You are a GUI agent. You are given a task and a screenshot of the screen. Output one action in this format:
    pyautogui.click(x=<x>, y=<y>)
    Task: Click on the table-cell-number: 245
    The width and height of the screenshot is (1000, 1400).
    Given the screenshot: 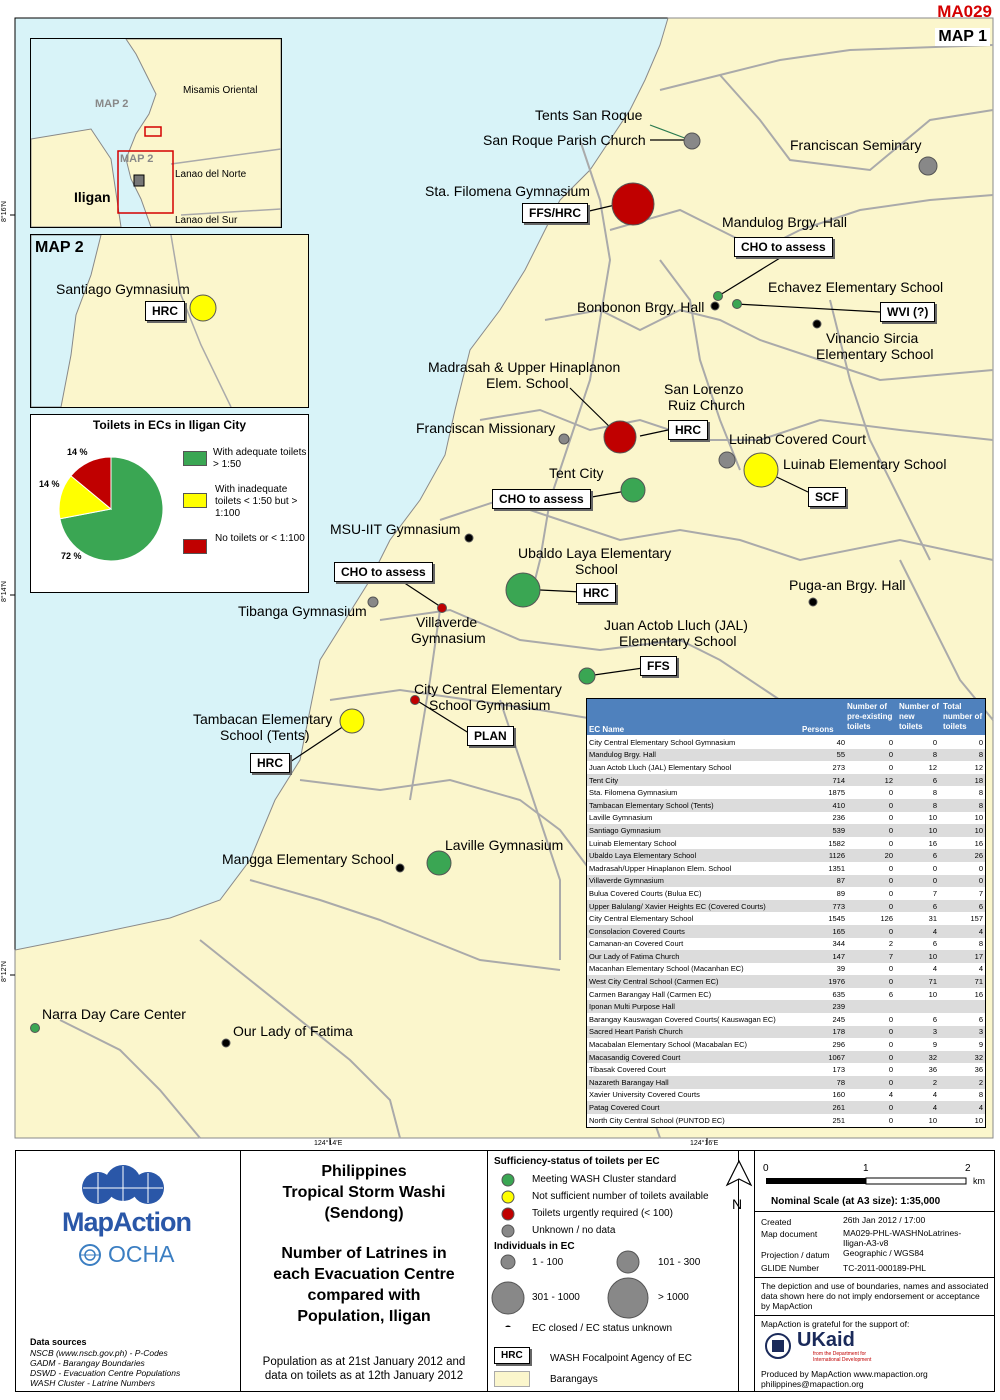 What is the action you would take?
    pyautogui.click(x=838, y=1019)
    